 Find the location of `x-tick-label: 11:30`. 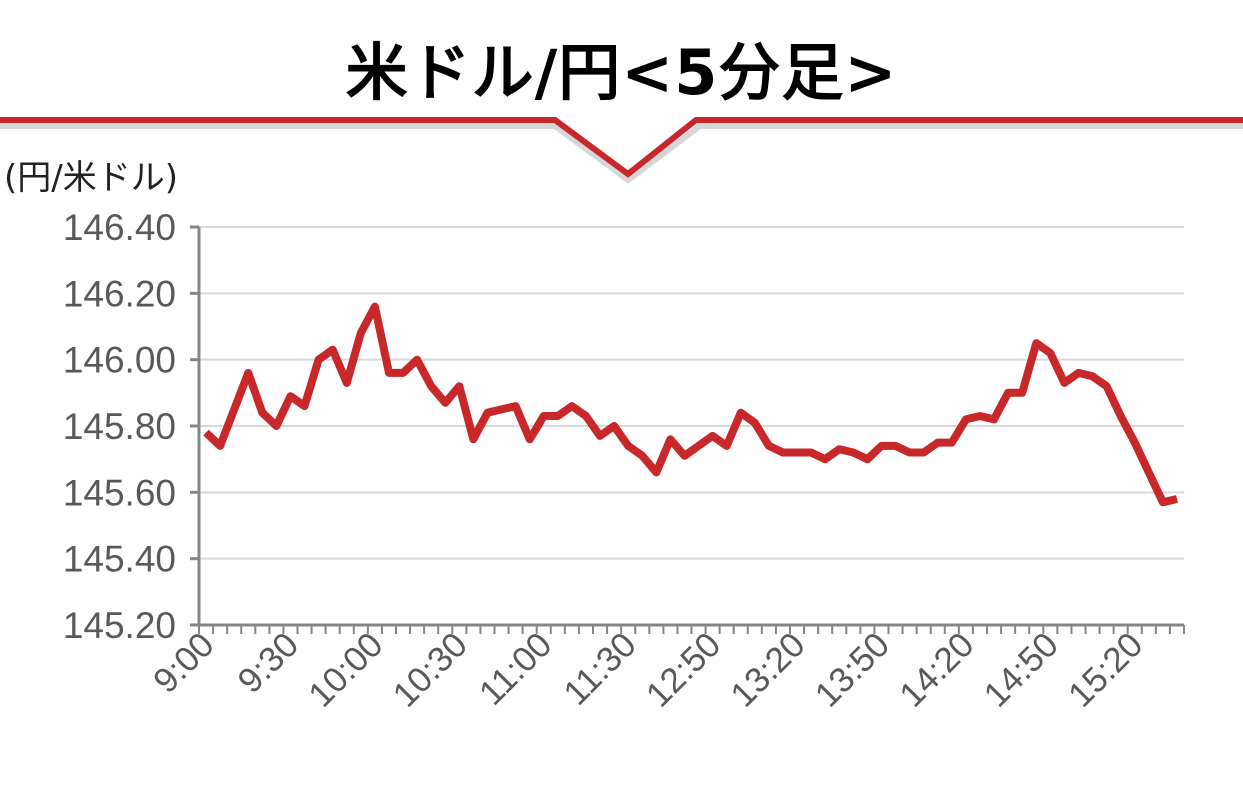

x-tick-label: 11:30 is located at coordinates (600, 669).